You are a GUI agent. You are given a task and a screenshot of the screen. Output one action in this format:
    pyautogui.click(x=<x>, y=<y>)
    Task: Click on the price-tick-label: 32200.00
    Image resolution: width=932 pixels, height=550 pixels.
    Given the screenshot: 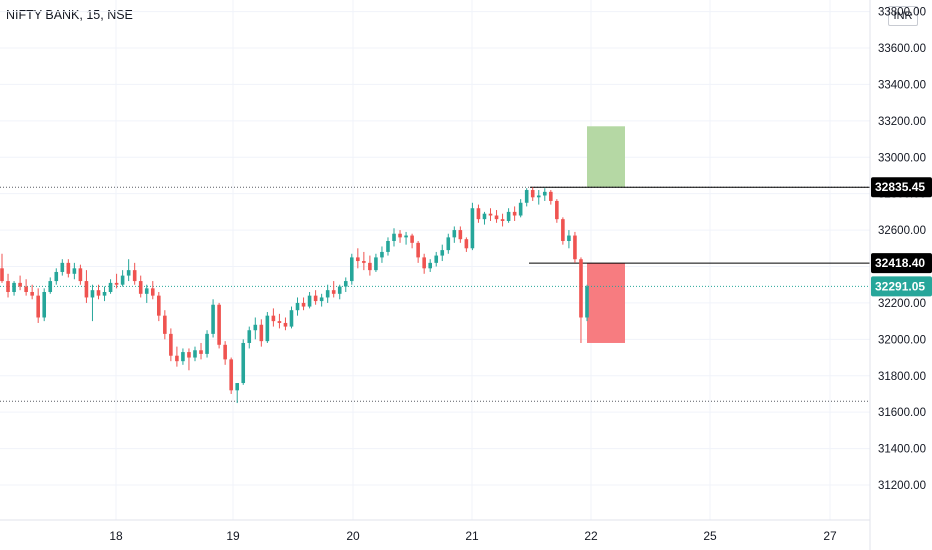 What is the action you would take?
    pyautogui.click(x=902, y=304)
    